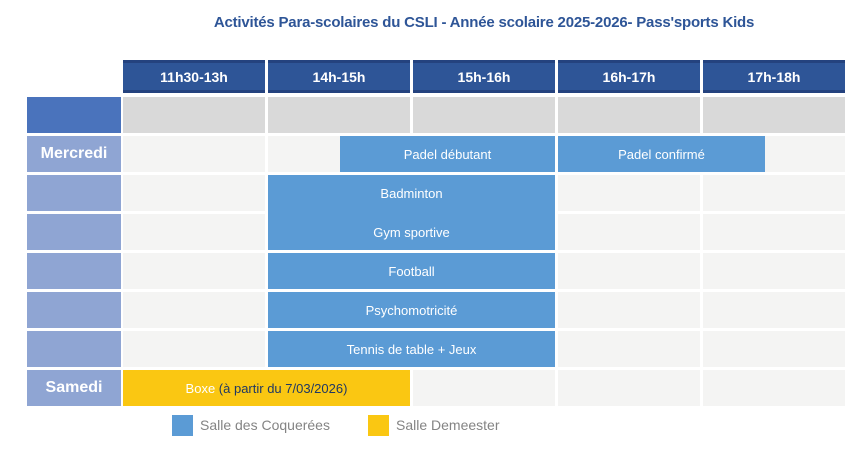 The width and height of the screenshot is (861, 451). I want to click on activity-bar-tennis-de-table-jeux: Tennis de table + Jeux, so click(411, 349).